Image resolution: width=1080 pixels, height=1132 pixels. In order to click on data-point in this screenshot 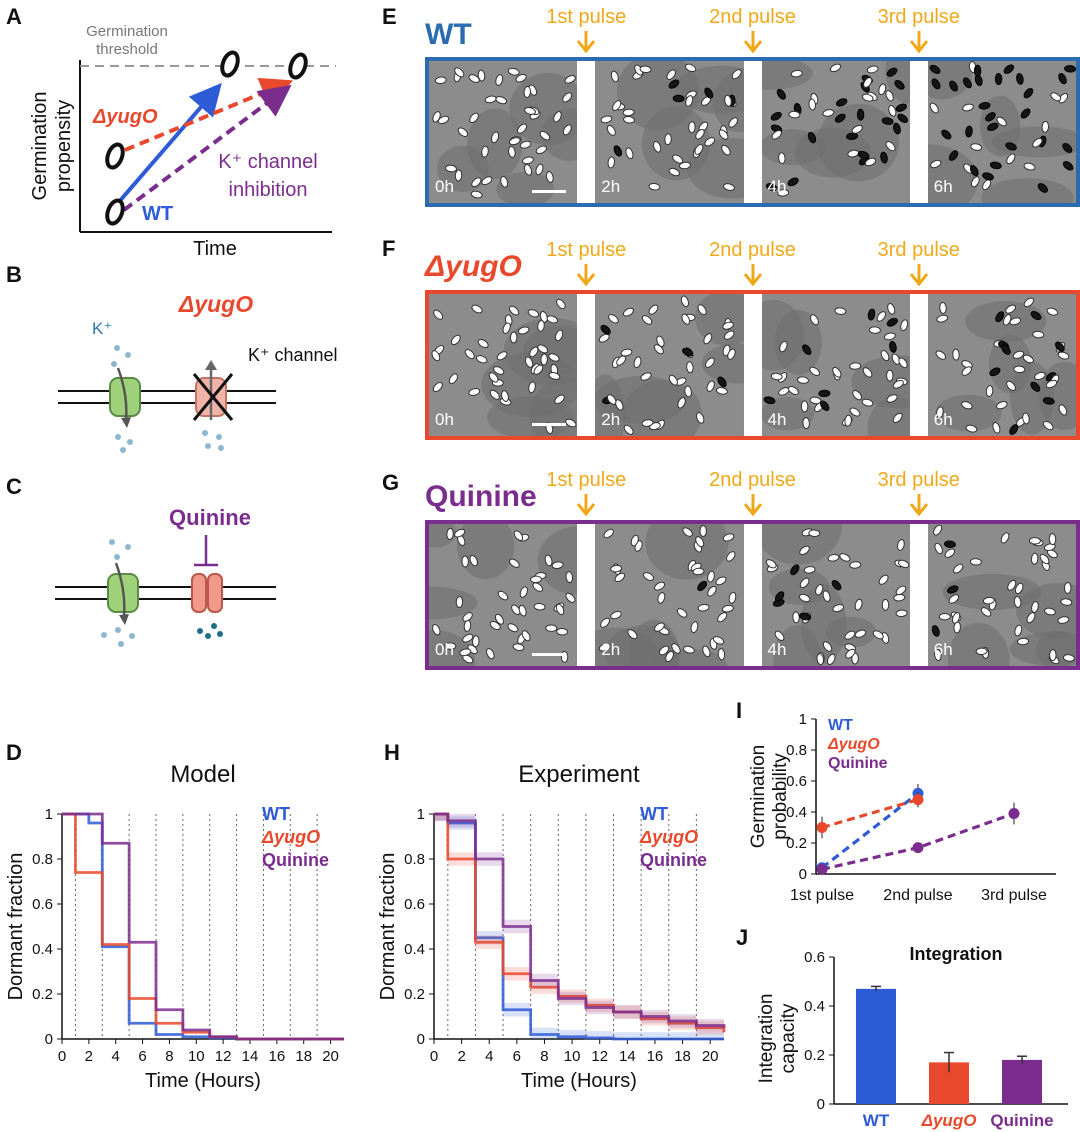, I will do `click(822, 827)`.